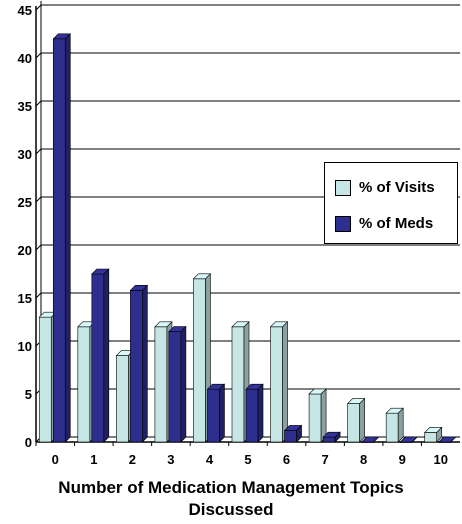 This screenshot has height=524, width=462. Describe the element at coordinates (231, 509) in the screenshot. I see `x-axis-title-line-2: Discussed` at that location.